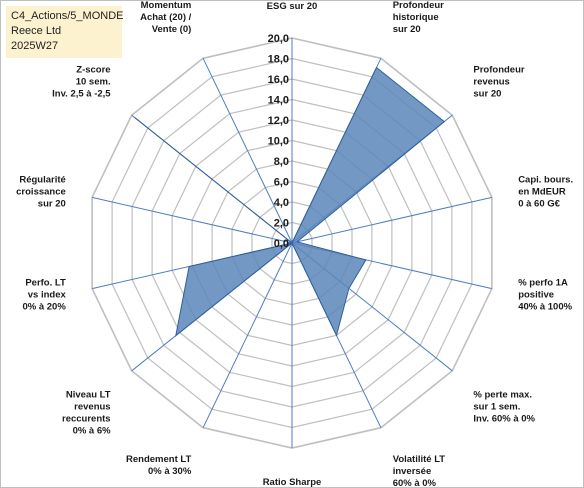 Image resolution: width=584 pixels, height=488 pixels. What do you see at coordinates (278, 142) in the screenshot?
I see `tick-label: 10,0` at bounding box center [278, 142].